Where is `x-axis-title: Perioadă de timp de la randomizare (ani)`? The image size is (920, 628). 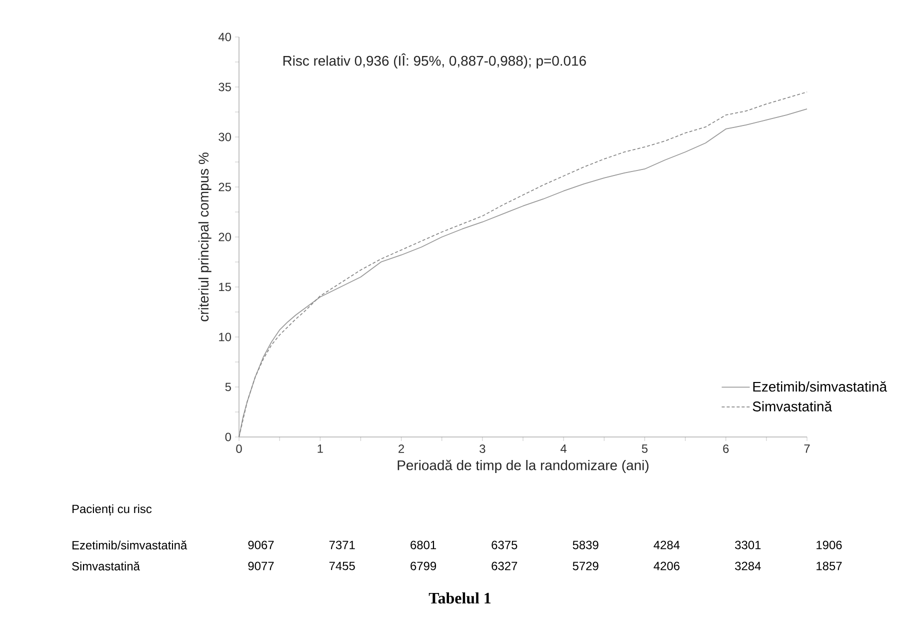
x-axis-title: Perioadă de timp de la randomizare (ani) is located at coordinates (523, 466).